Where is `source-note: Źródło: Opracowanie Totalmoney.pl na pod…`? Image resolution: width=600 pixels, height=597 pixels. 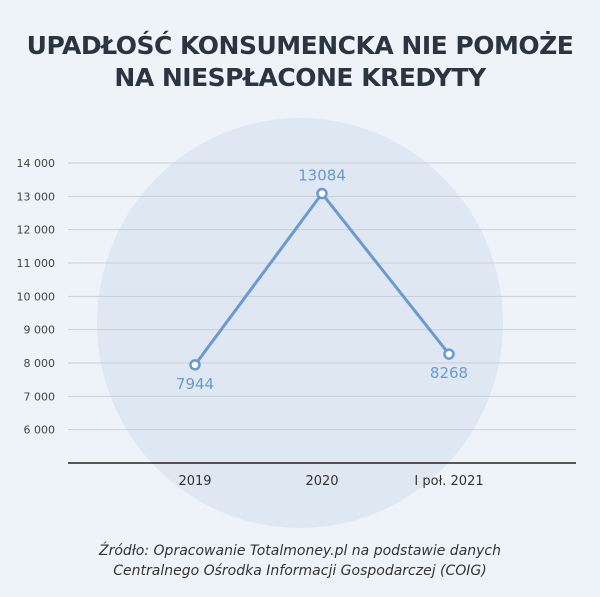 source-note: Źródło: Opracowanie Totalmoney.pl na pod… is located at coordinates (300, 561).